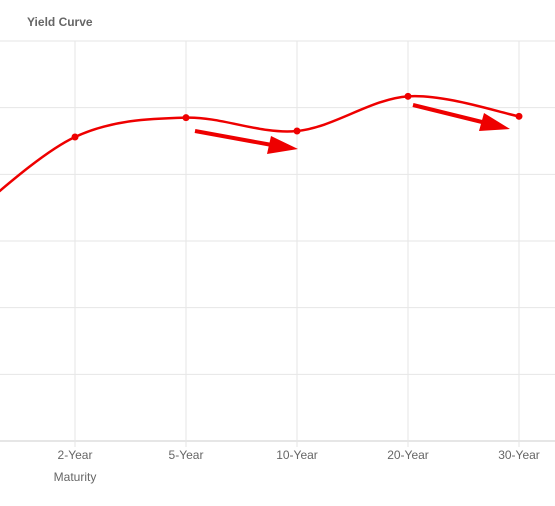 Image resolution: width=555 pixels, height=506 pixels. I want to click on x-tick-label: 2-Year, so click(75, 455).